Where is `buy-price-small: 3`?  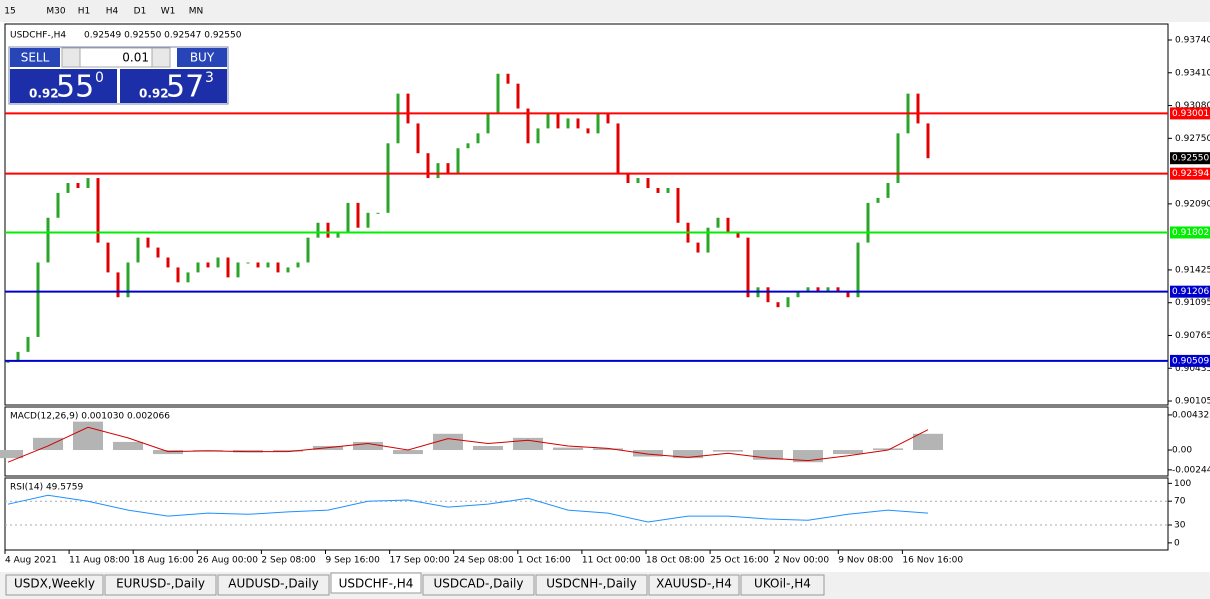
buy-price-small: 3 is located at coordinates (209, 78).